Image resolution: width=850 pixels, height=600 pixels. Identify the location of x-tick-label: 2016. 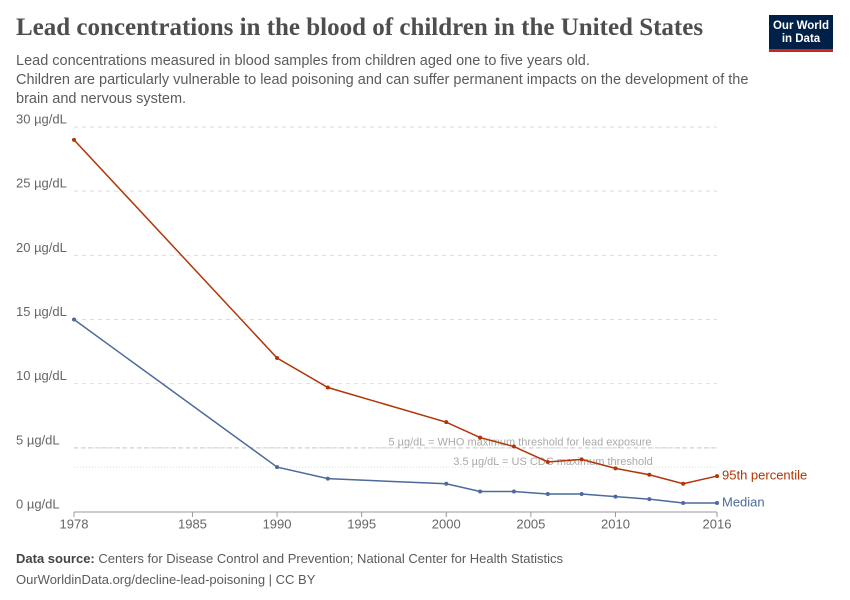
(717, 523).